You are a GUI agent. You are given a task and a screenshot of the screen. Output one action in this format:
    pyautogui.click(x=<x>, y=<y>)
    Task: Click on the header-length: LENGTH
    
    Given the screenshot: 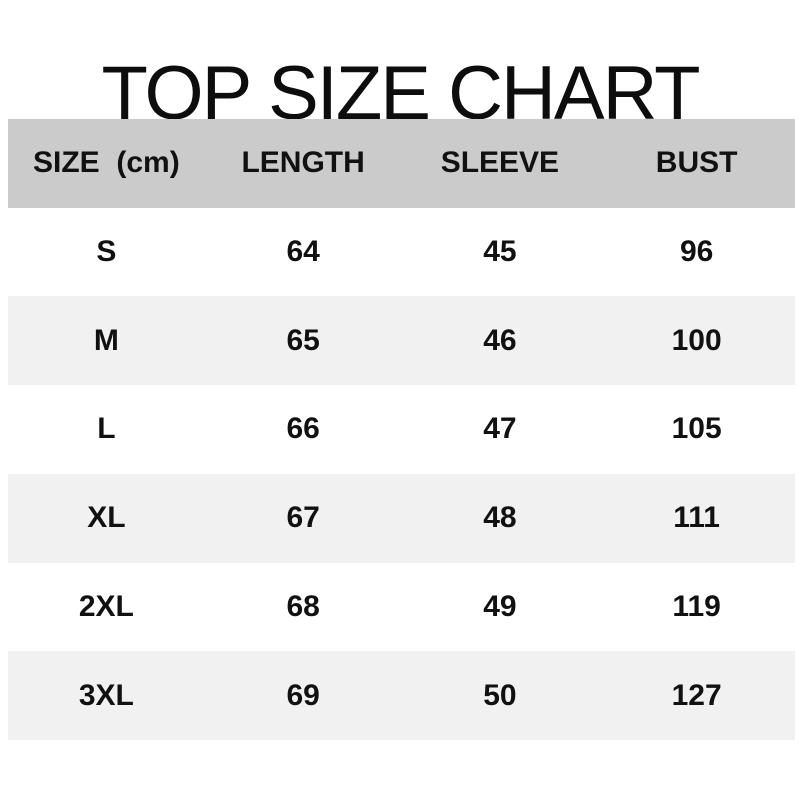 What is the action you would take?
    pyautogui.click(x=303, y=163)
    